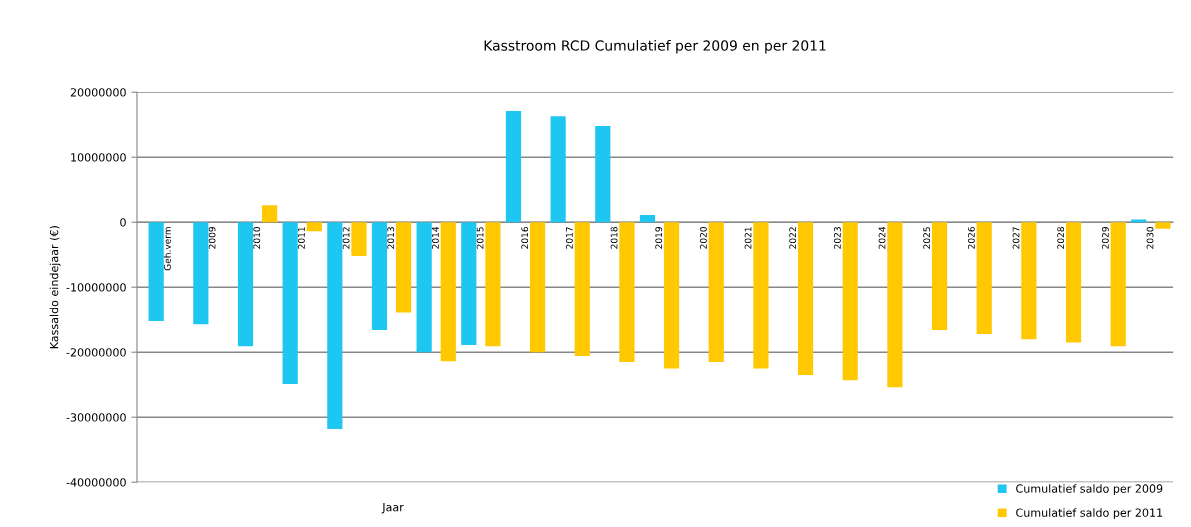  Describe the element at coordinates (123, 222) in the screenshot. I see `y-tick-label: 0` at that location.